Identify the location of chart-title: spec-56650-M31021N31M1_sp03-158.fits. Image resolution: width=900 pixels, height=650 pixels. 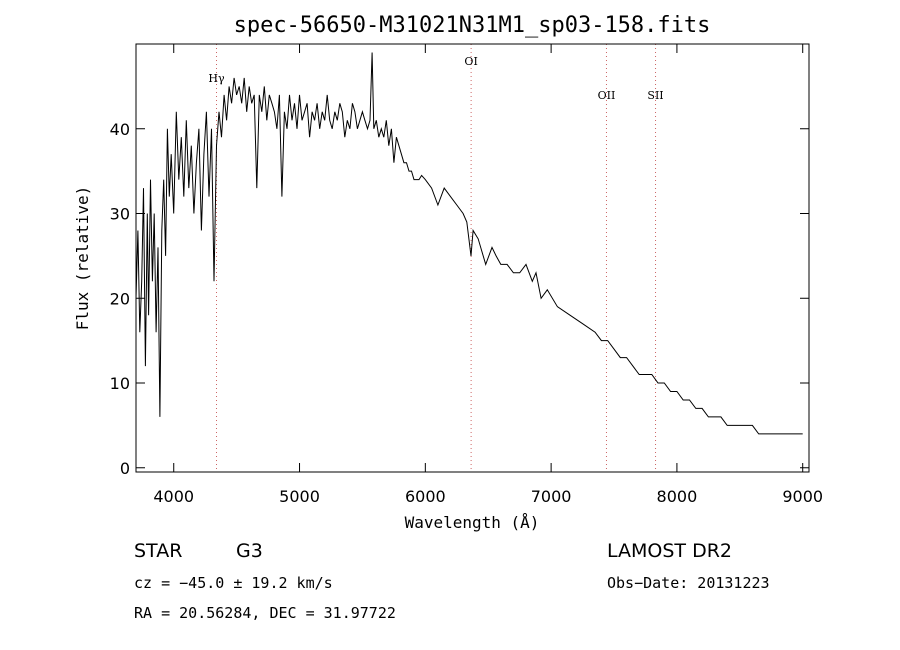
(472, 25).